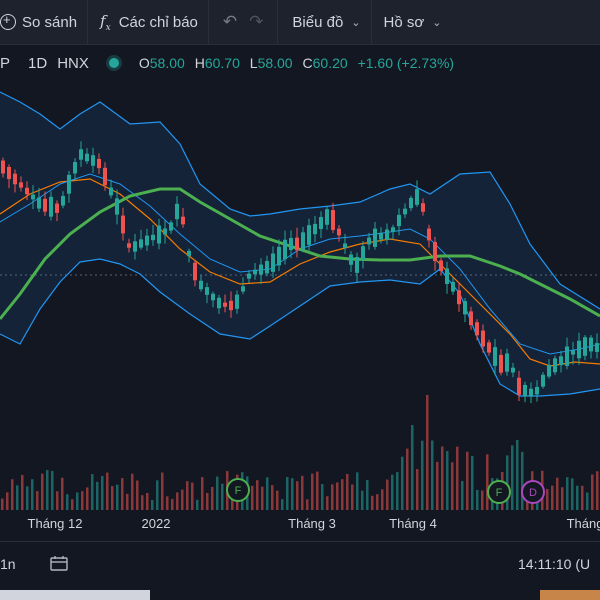 Image resolution: width=600 pixels, height=600 pixels. I want to click on clock-readout: 14:11:10 (U, so click(554, 564).